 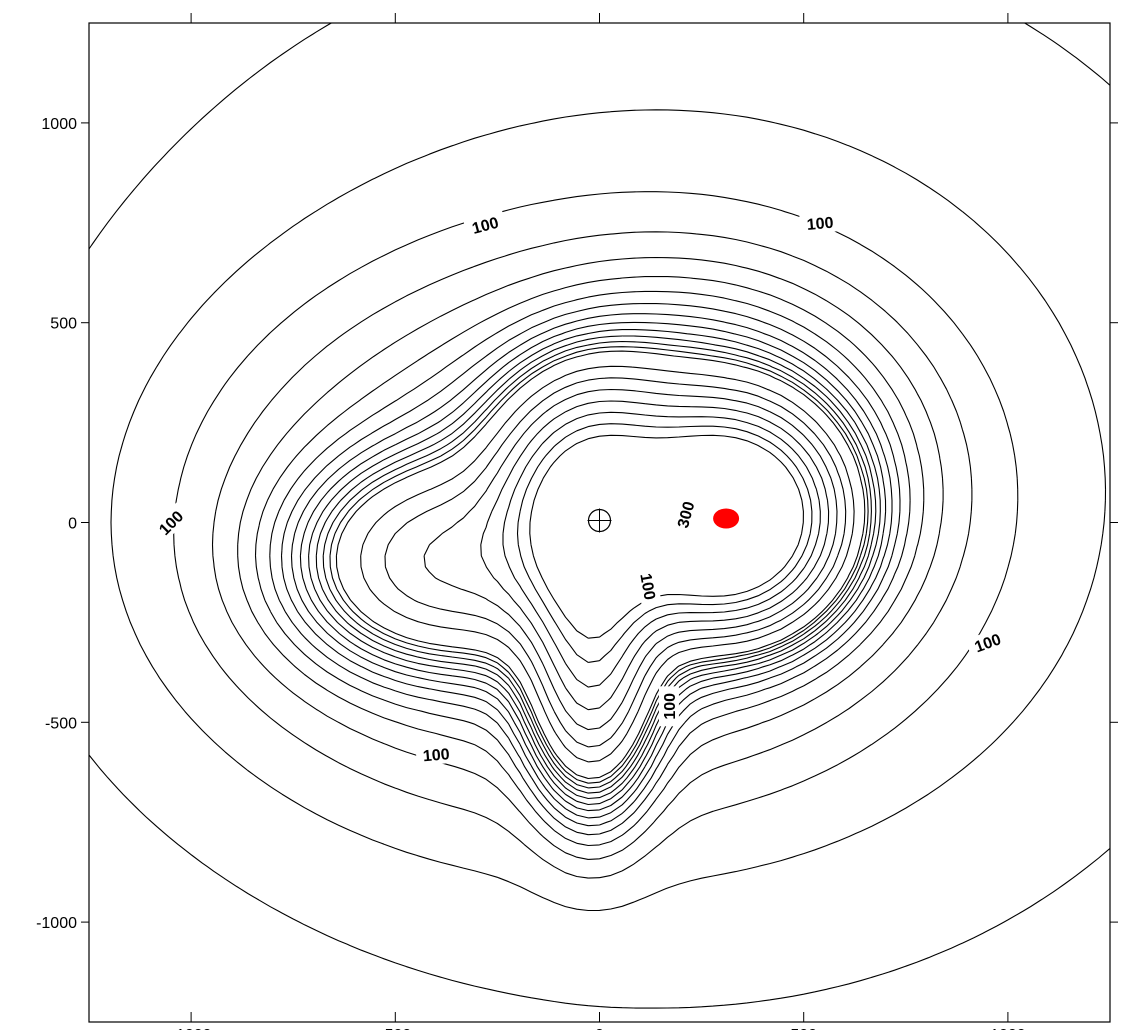 What do you see at coordinates (59, 124) in the screenshot?
I see `y-tick-label: 1000` at bounding box center [59, 124].